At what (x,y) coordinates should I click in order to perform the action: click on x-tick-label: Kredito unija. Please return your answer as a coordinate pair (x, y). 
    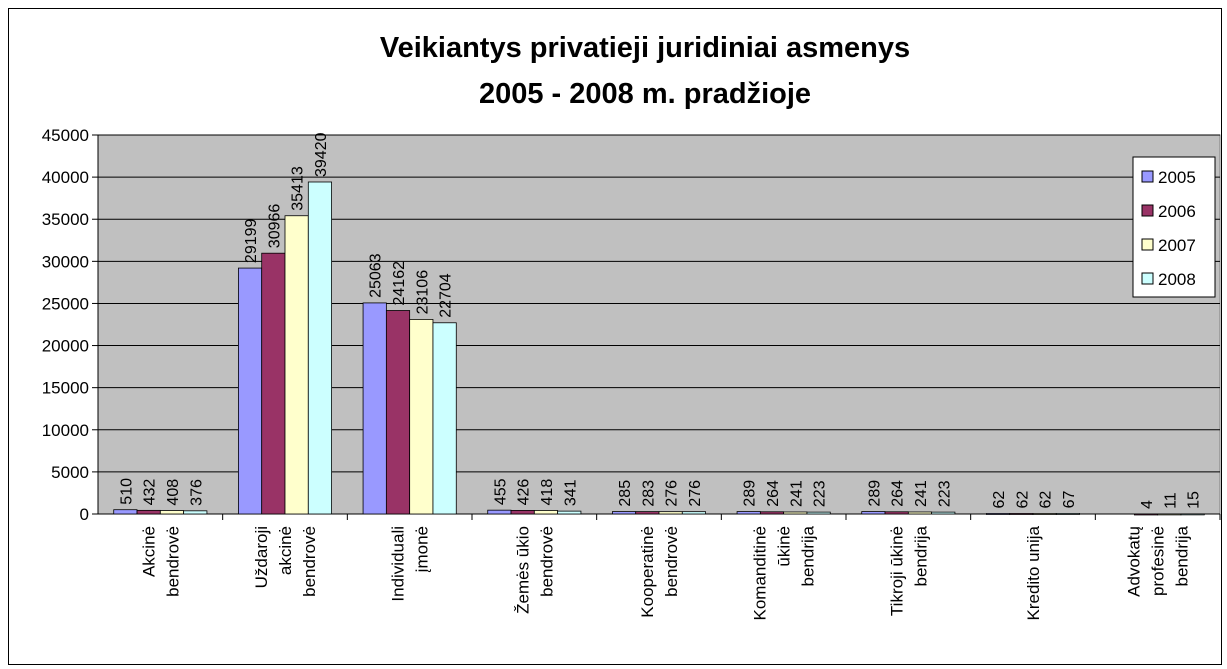
    Looking at the image, I should click on (1033, 572).